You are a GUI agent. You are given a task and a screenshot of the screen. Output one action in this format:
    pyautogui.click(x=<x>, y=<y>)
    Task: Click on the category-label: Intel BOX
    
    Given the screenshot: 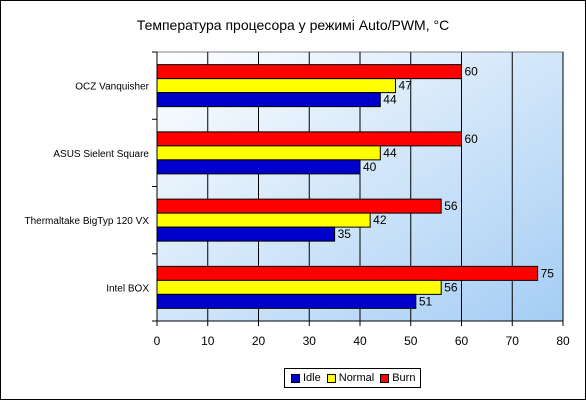 What is the action you would take?
    pyautogui.click(x=127, y=288)
    